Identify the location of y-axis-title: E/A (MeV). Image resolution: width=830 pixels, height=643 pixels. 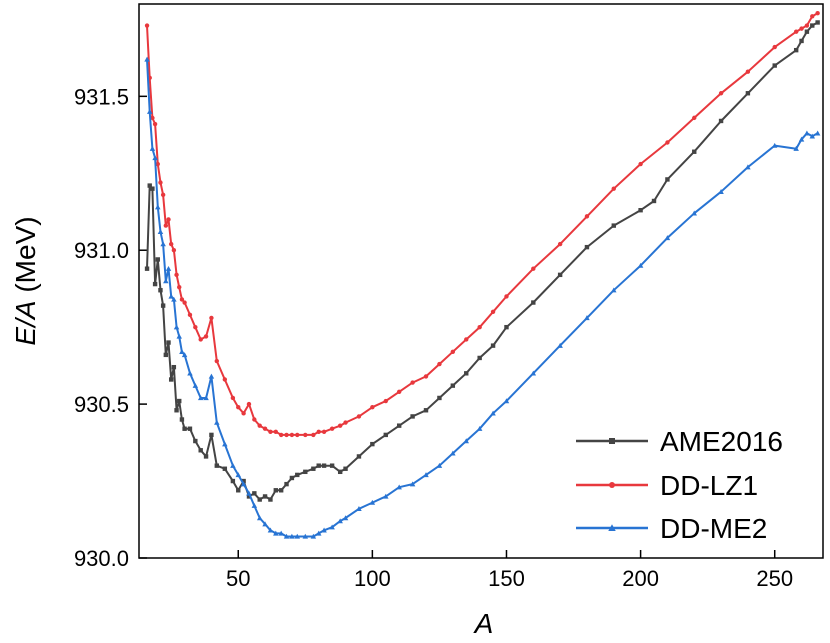
(25, 280).